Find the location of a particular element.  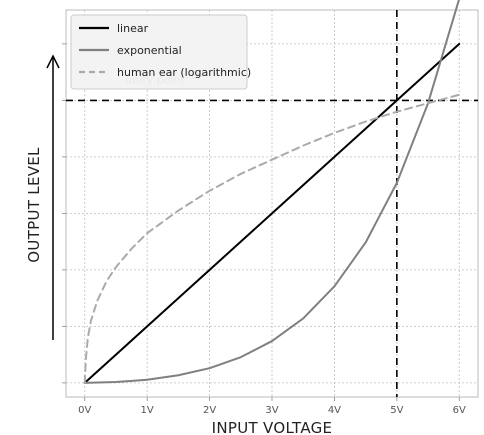

y-axis-label: OUTPUT LEVEL is located at coordinates (34, 205).